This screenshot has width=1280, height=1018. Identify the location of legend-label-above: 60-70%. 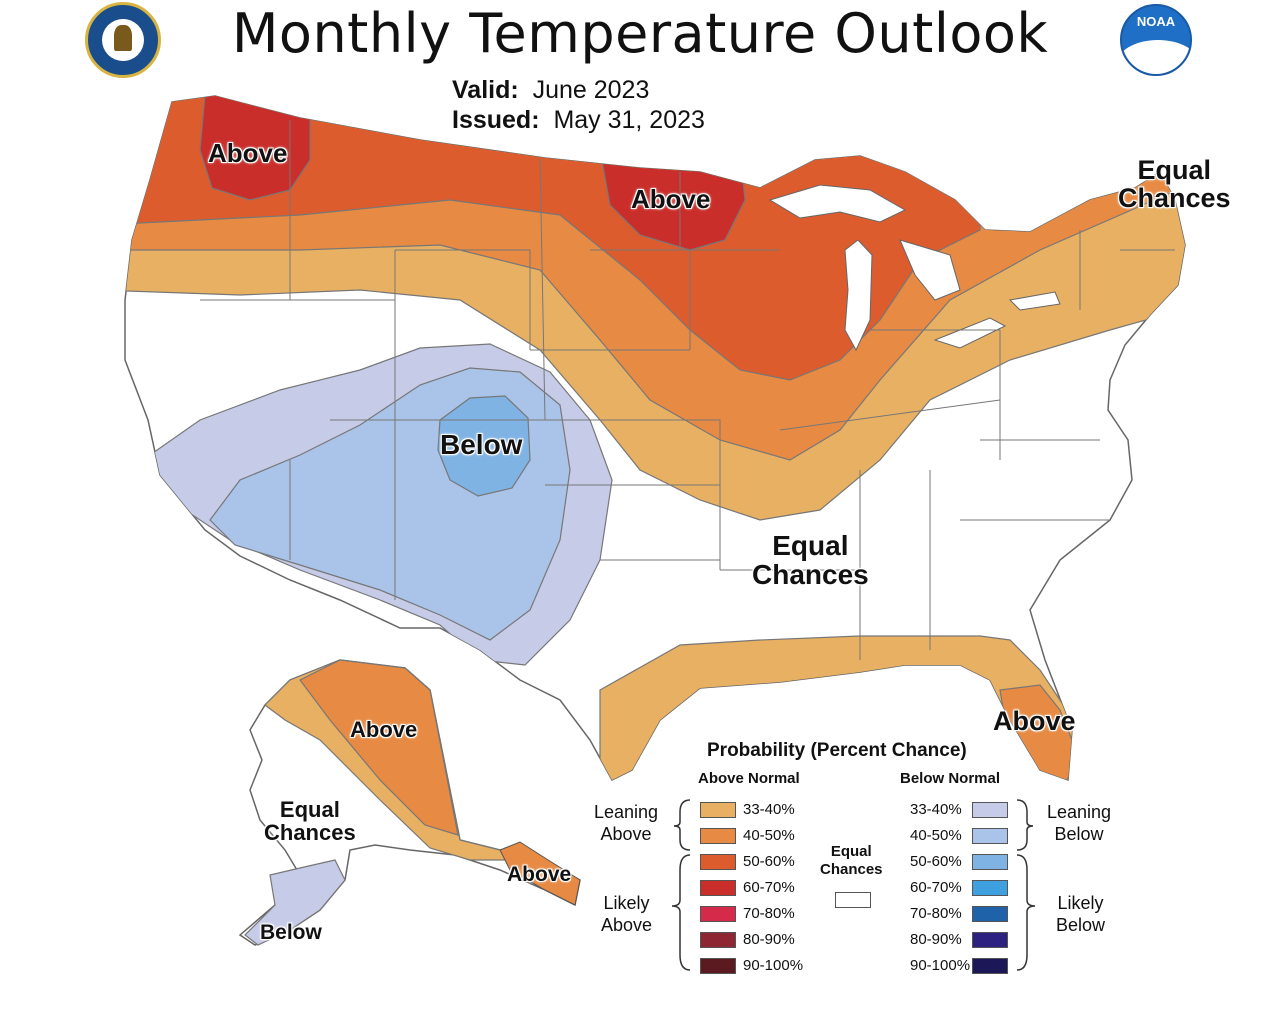
(769, 887).